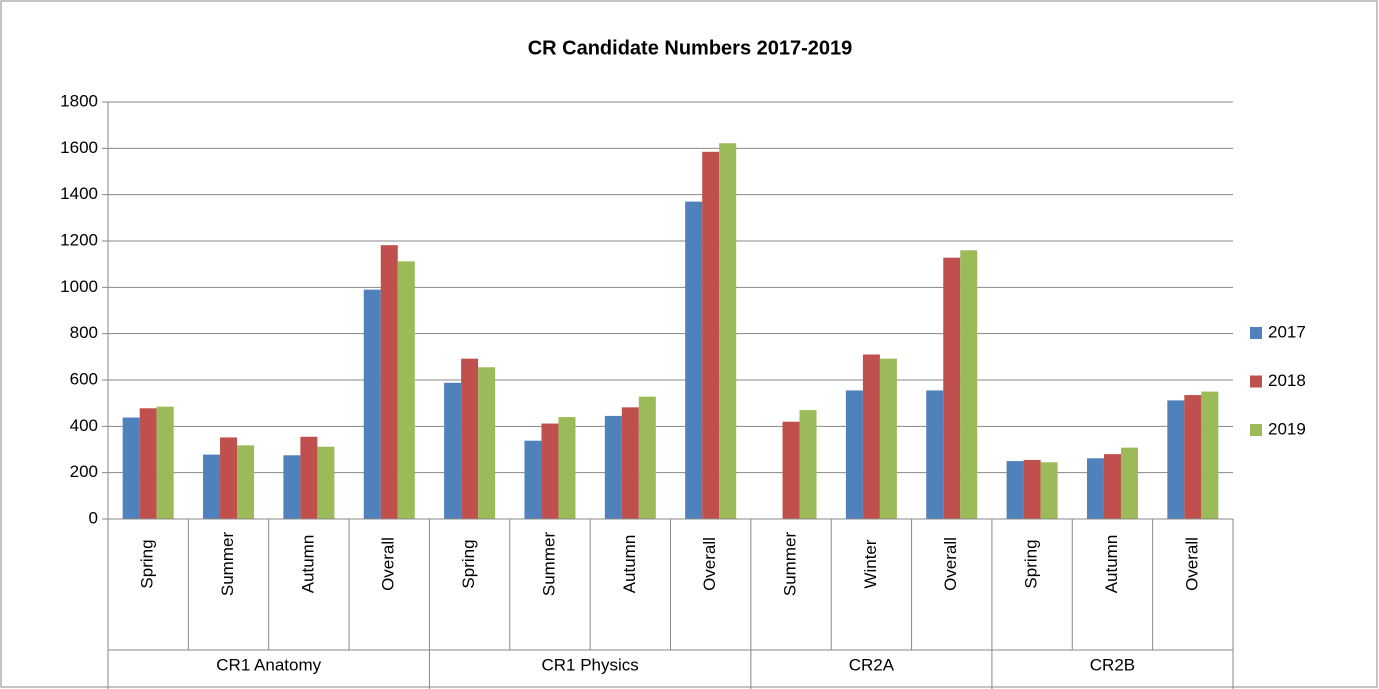 This screenshot has width=1379, height=689. I want to click on group-label: CR1 Anatomy, so click(268, 664).